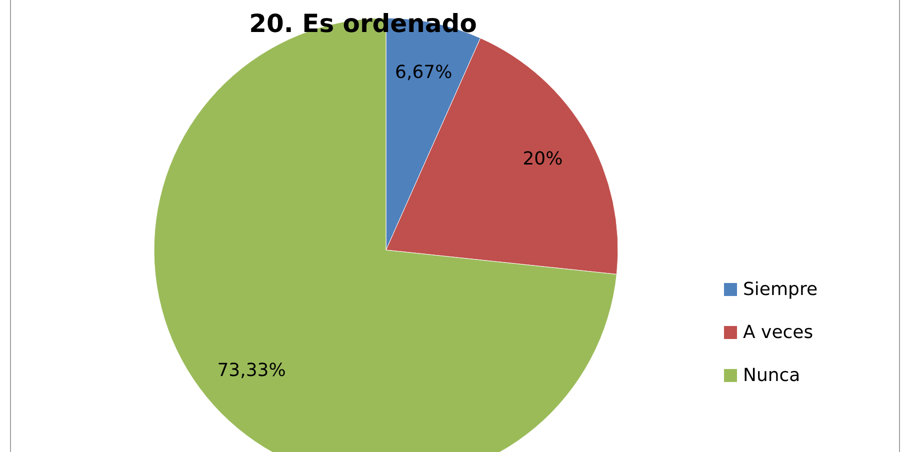  Describe the element at coordinates (778, 332) in the screenshot. I see `legend-label: A veces` at that location.